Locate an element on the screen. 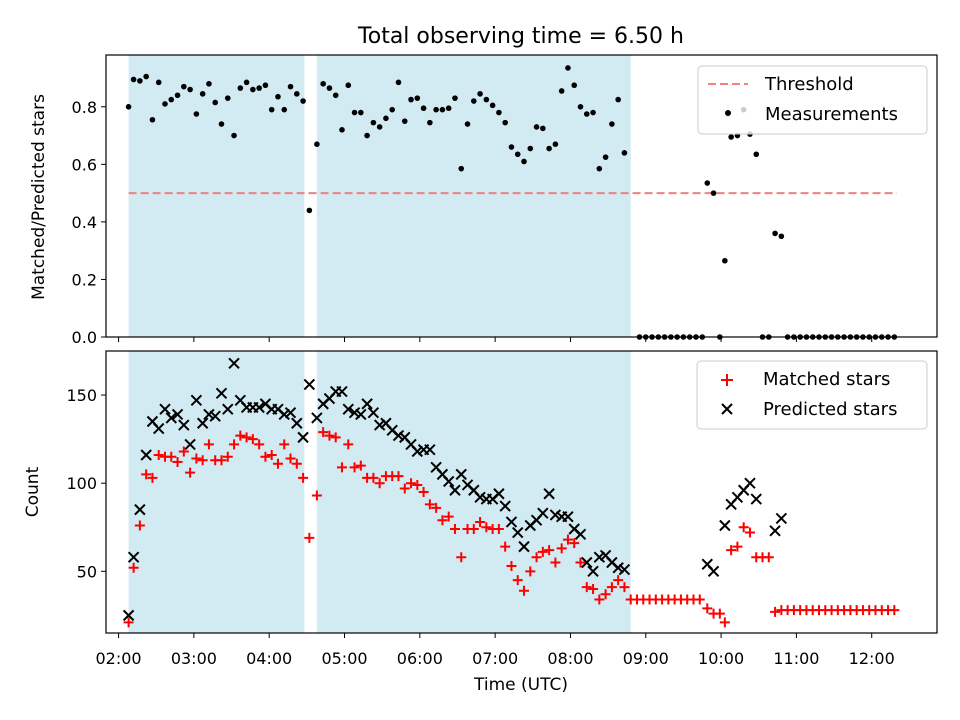  x-tick-label: 04:00 is located at coordinates (269, 658).